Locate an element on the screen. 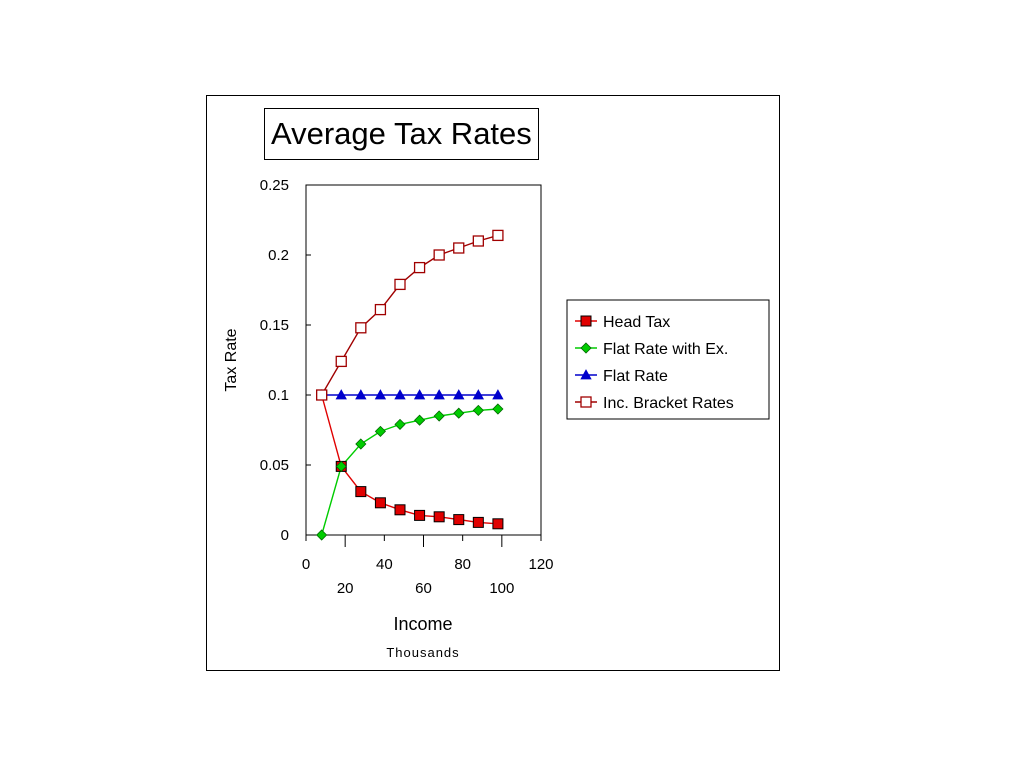 The image size is (1024, 768). series-markers is located at coordinates (409, 385).